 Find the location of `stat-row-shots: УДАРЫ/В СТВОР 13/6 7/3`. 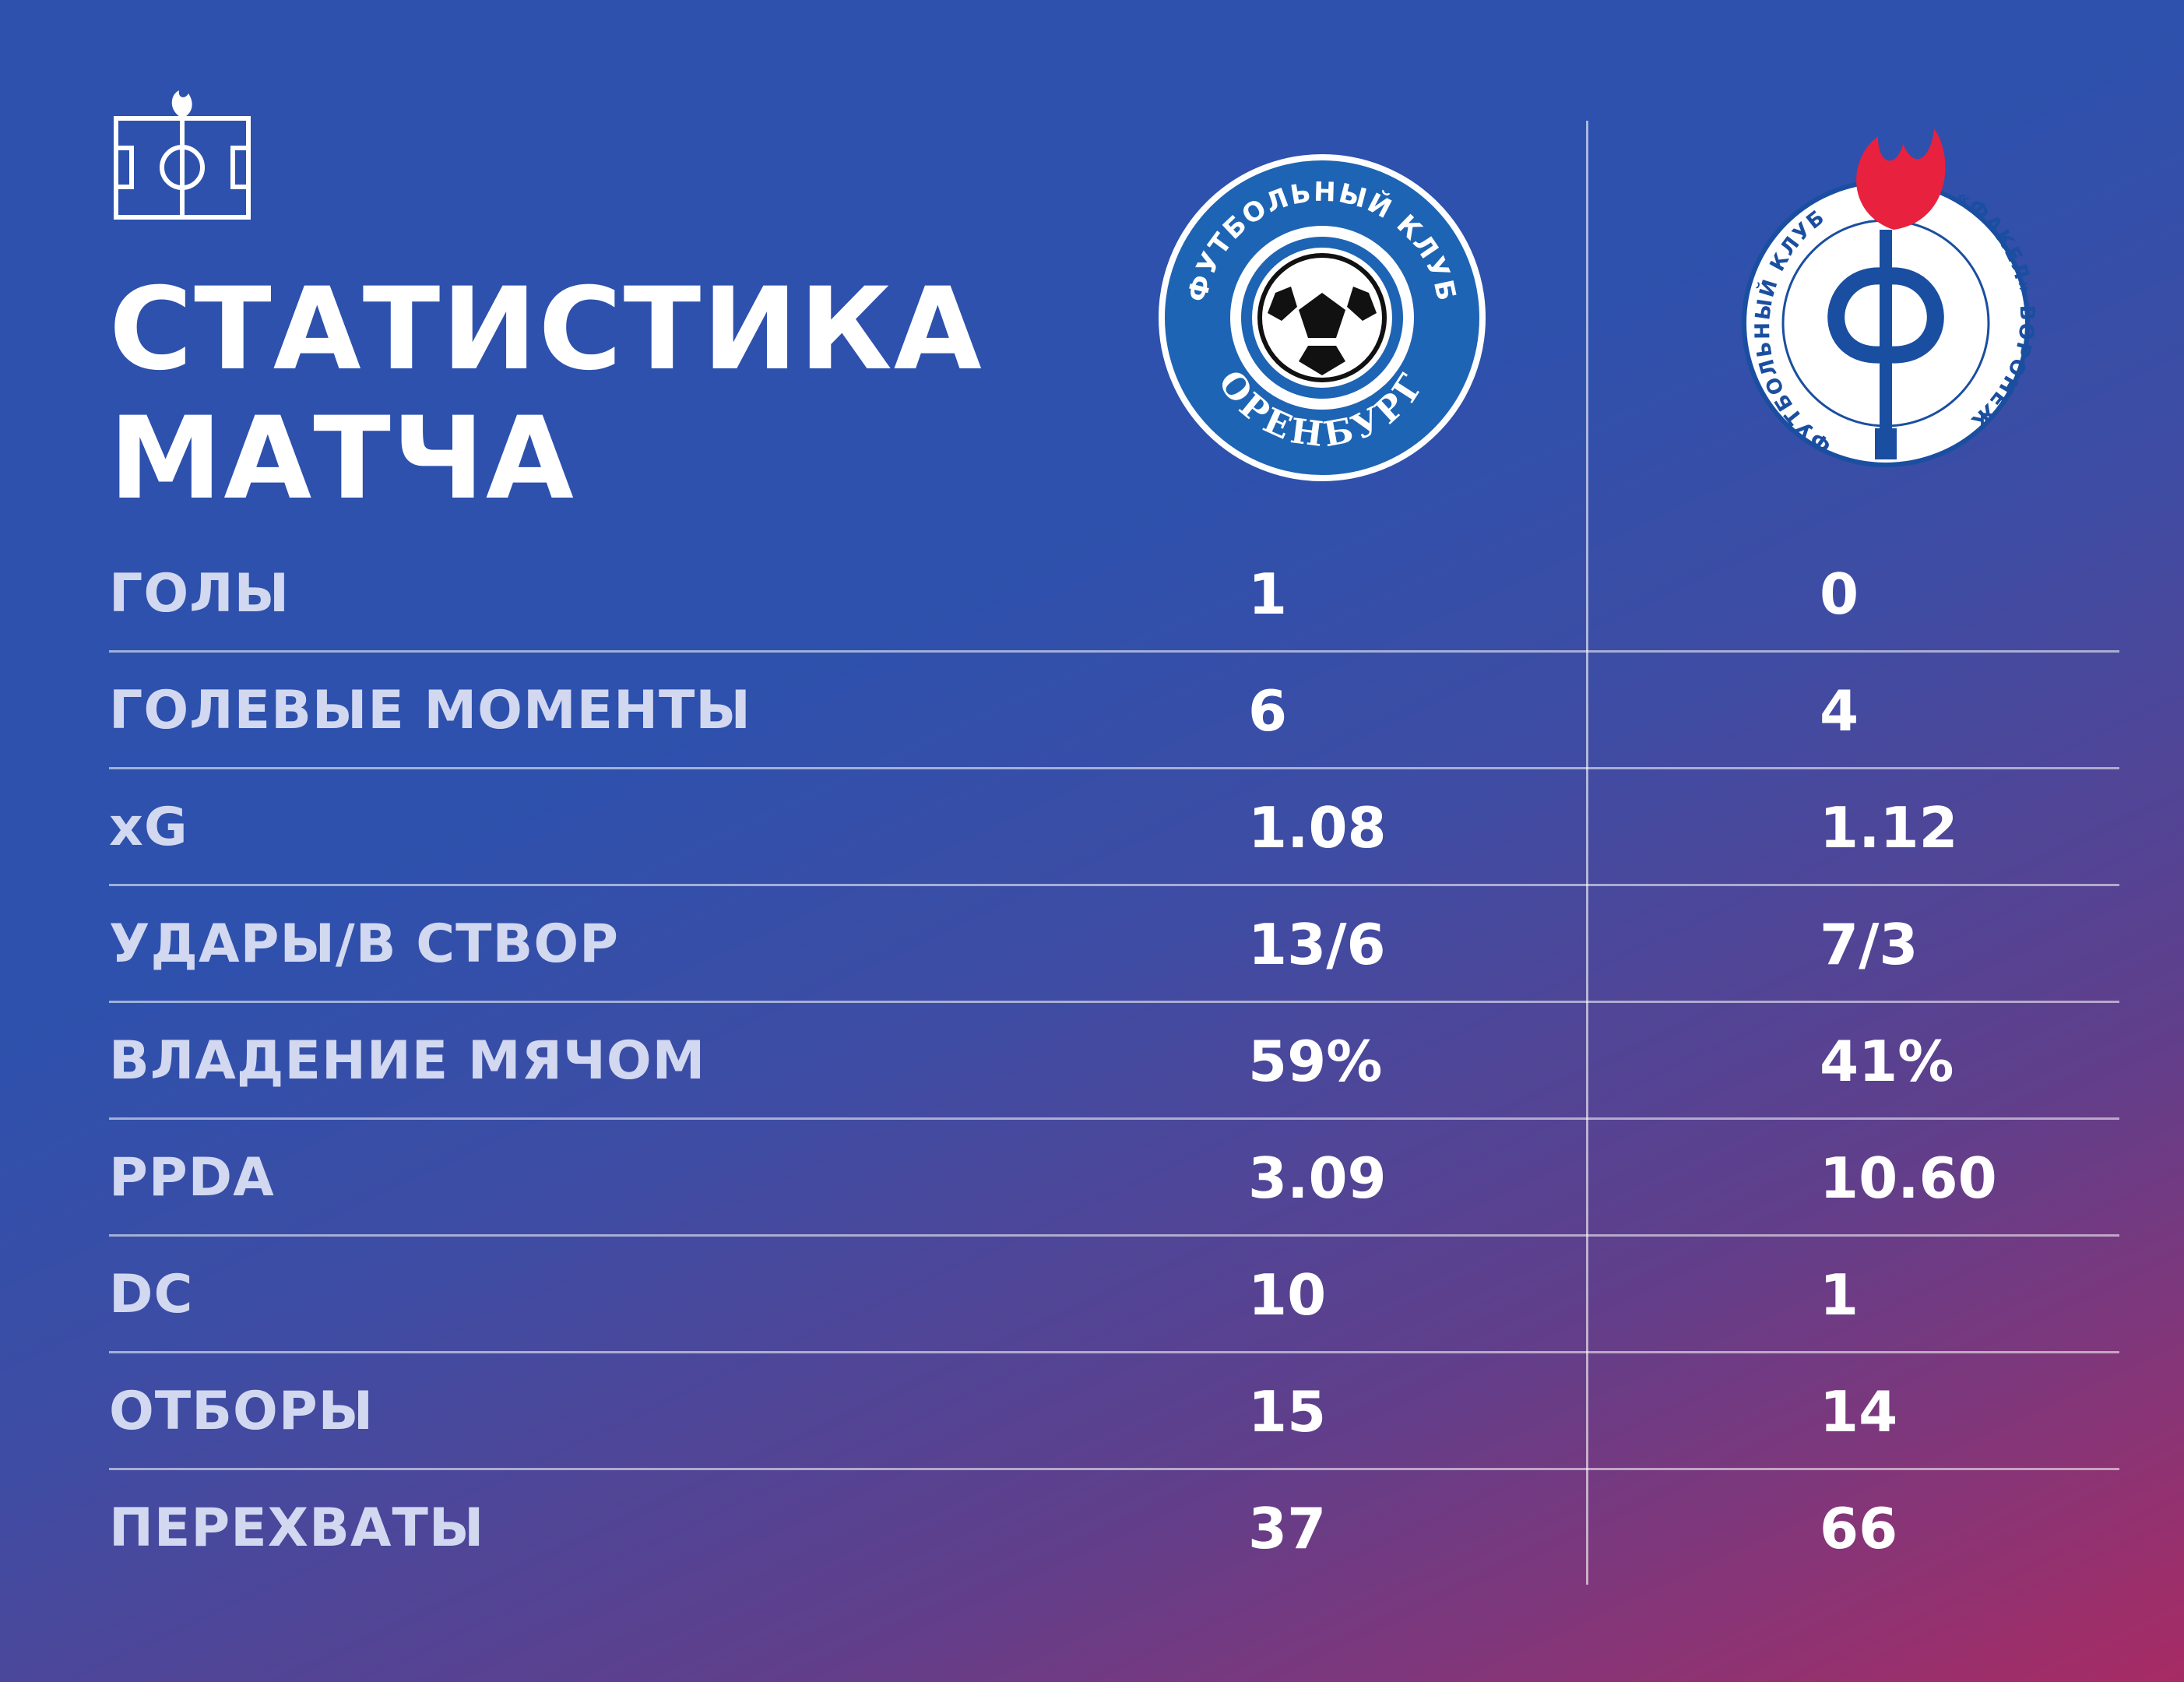

stat-row-shots: УДАРЫ/В СТВОР 13/6 7/3 is located at coordinates (1114, 944).